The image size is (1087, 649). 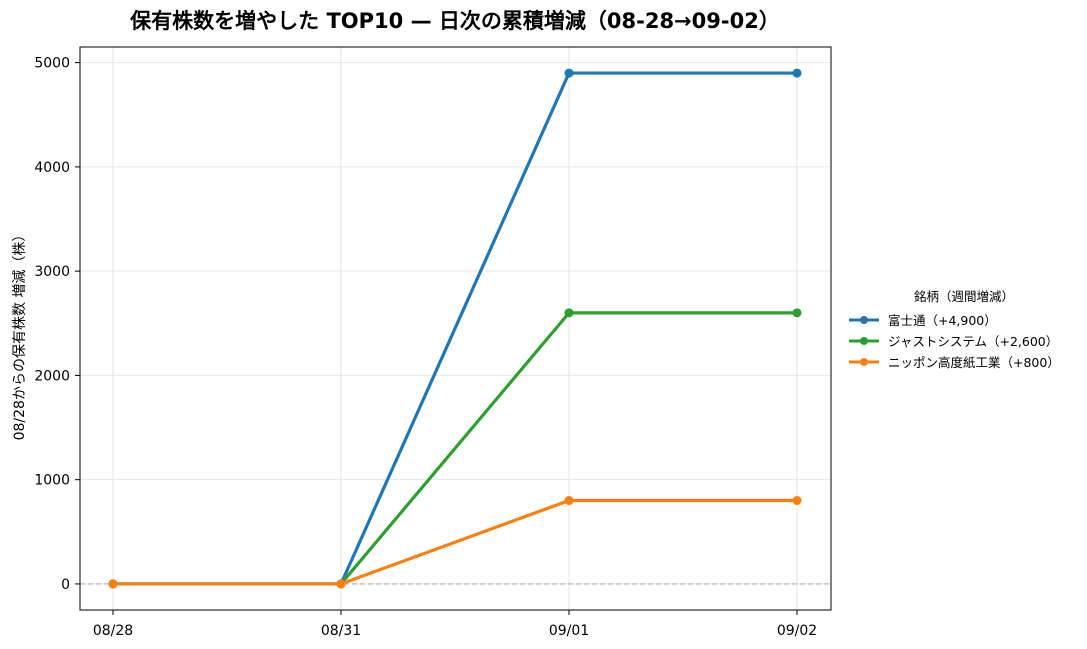 I want to click on legend-label: ジャストシステム（+2,600）, so click(x=973, y=341).